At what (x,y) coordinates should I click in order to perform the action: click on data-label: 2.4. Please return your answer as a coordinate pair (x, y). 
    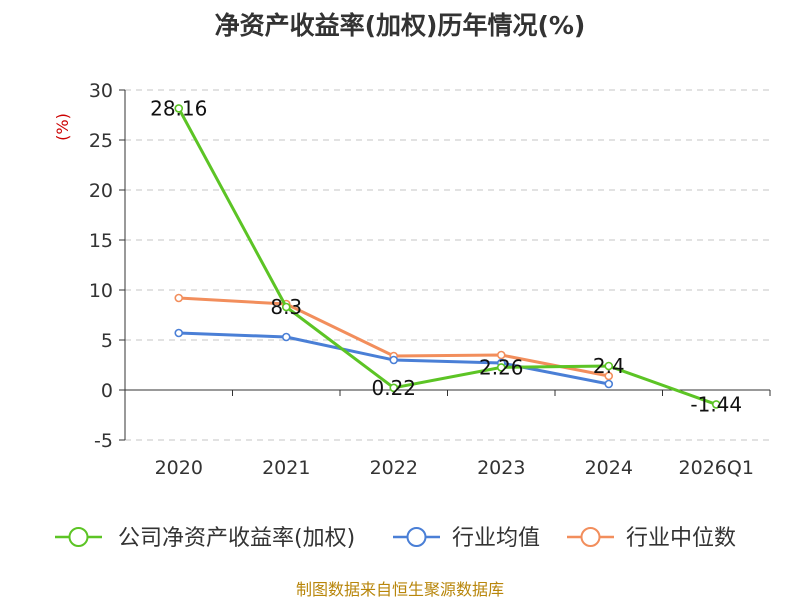
    Looking at the image, I should click on (609, 366).